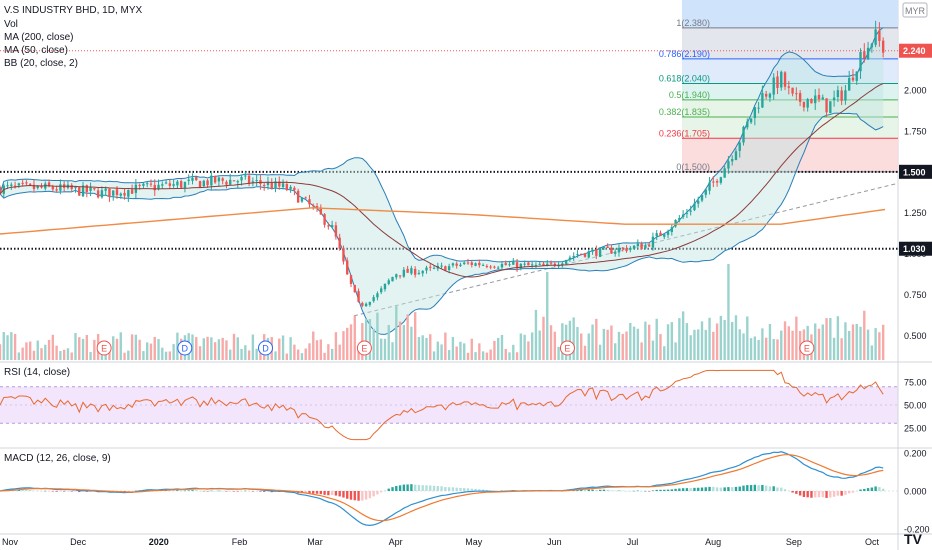  I want to click on time-label: Dec, so click(78, 542).